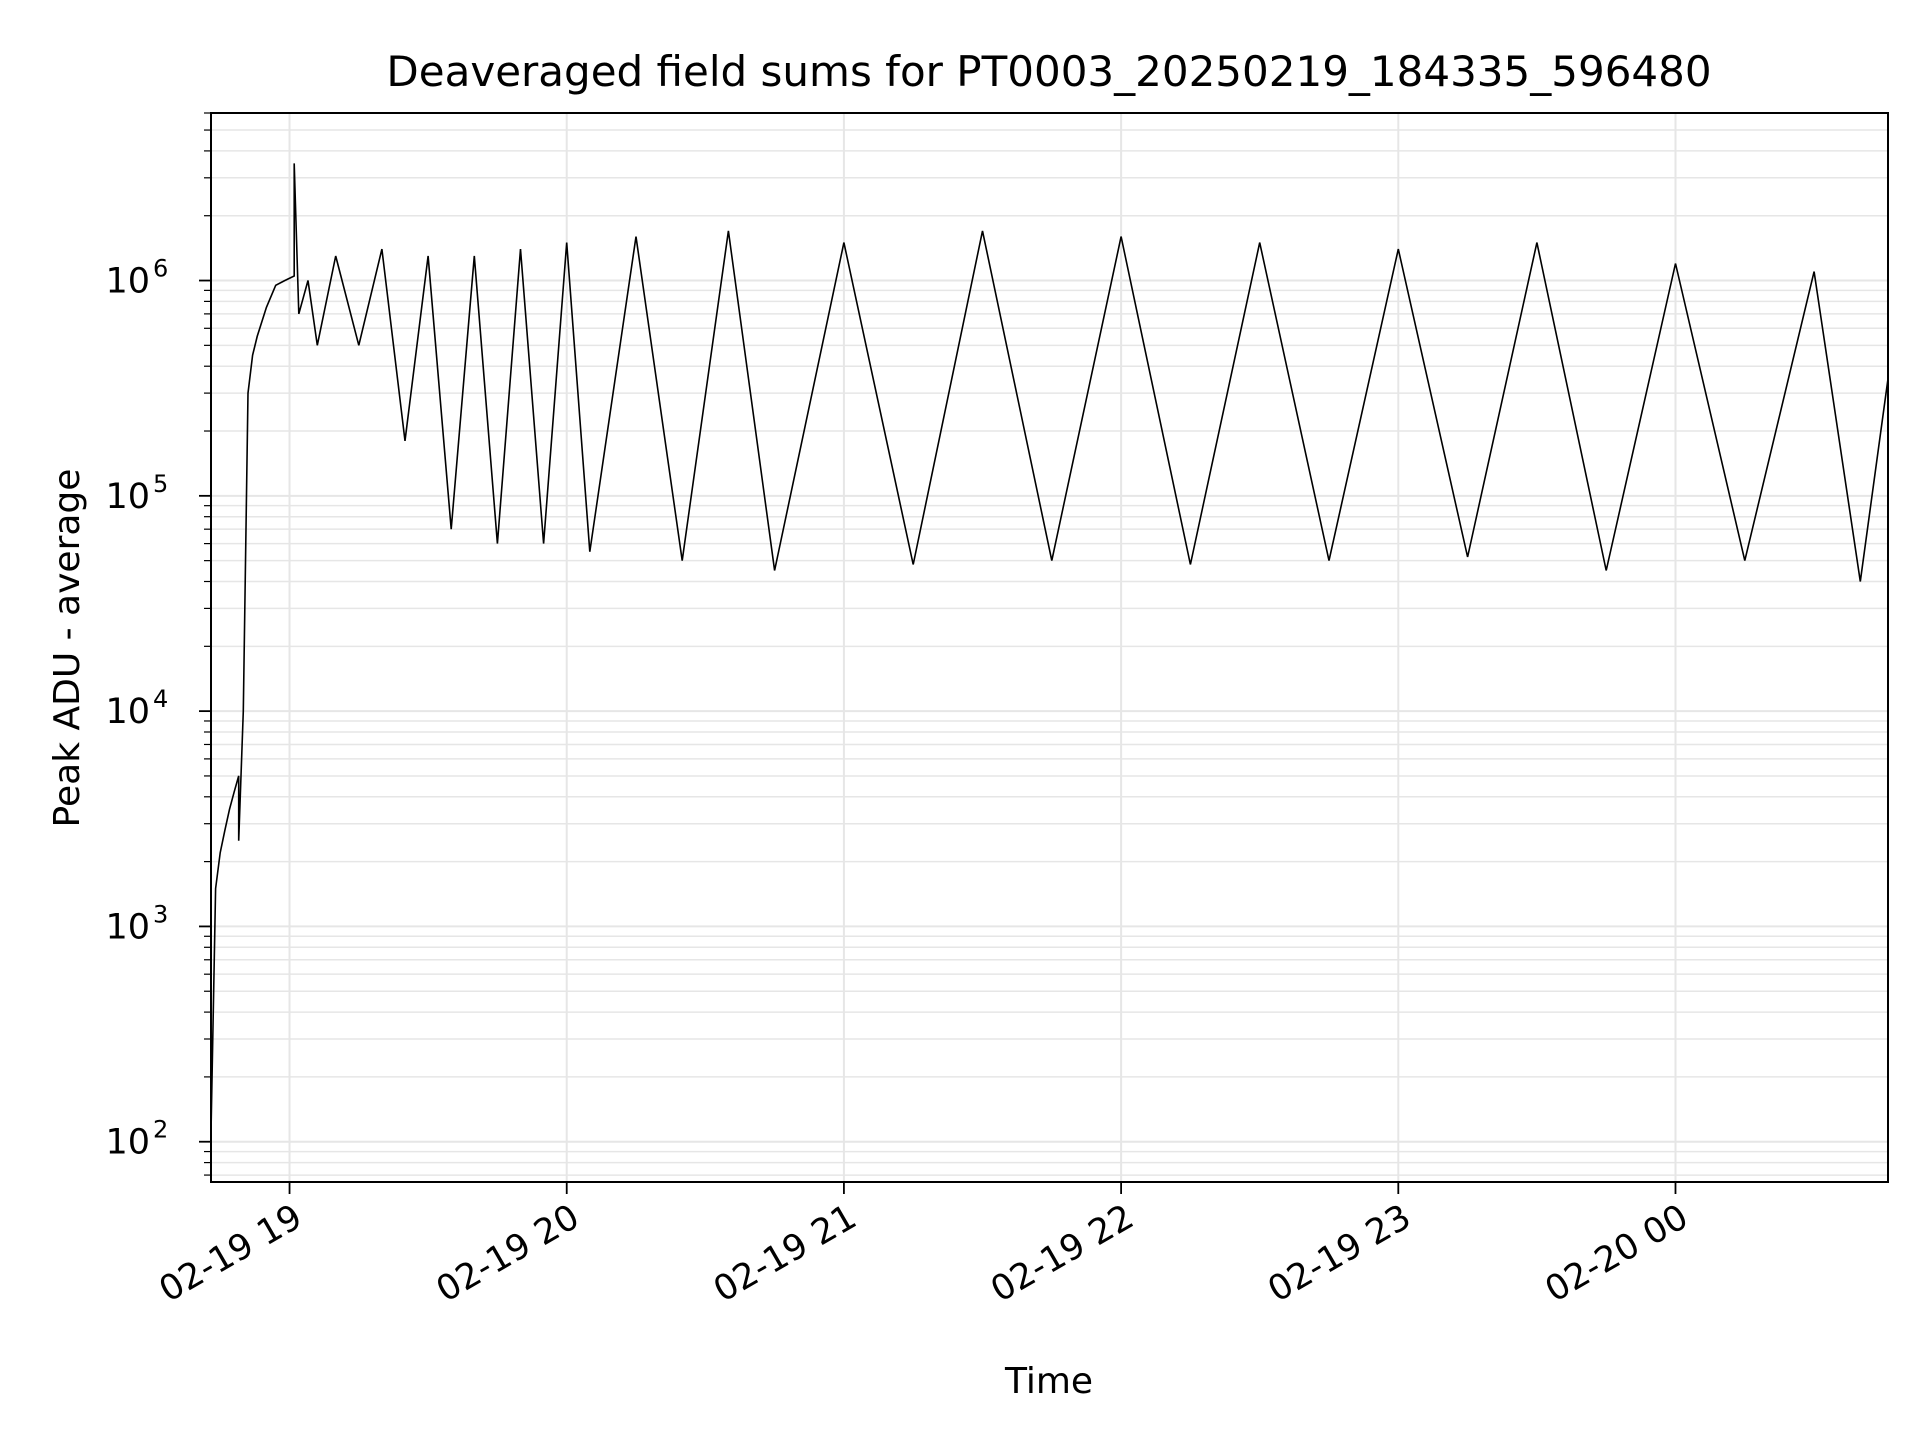 This screenshot has width=1920, height=1440. What do you see at coordinates (160, 699) in the screenshot?
I see `y-tick-exponent: 4` at bounding box center [160, 699].